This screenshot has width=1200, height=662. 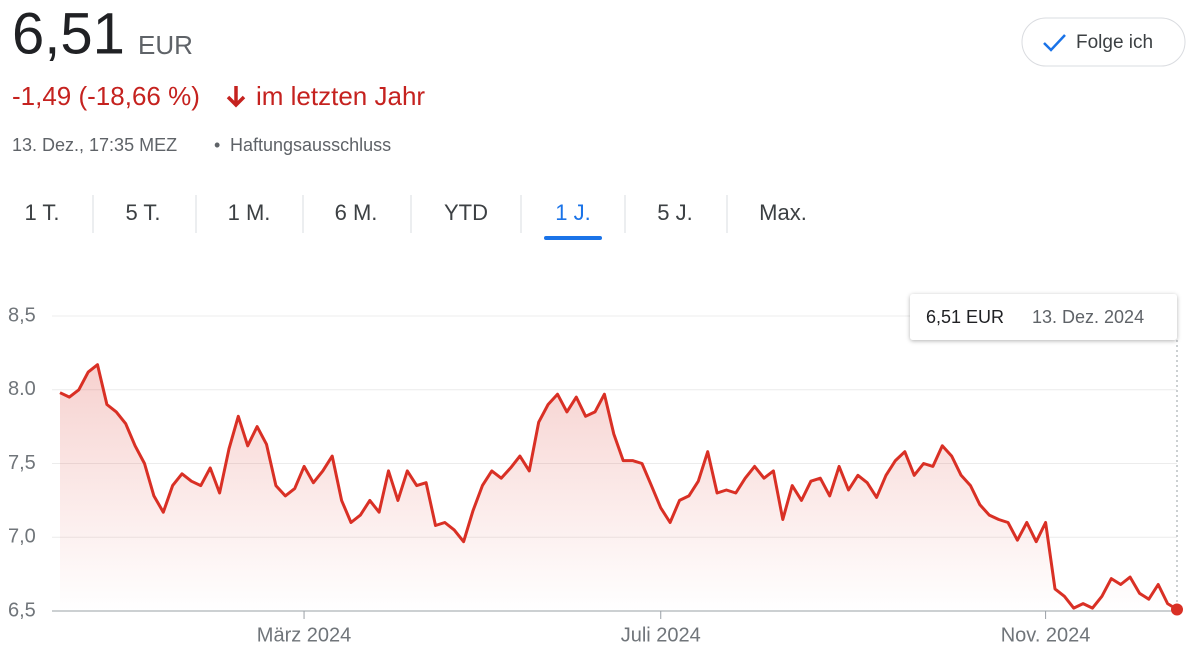 What do you see at coordinates (965, 317) in the screenshot?
I see `tooltip-value: 6,51 EUR` at bounding box center [965, 317].